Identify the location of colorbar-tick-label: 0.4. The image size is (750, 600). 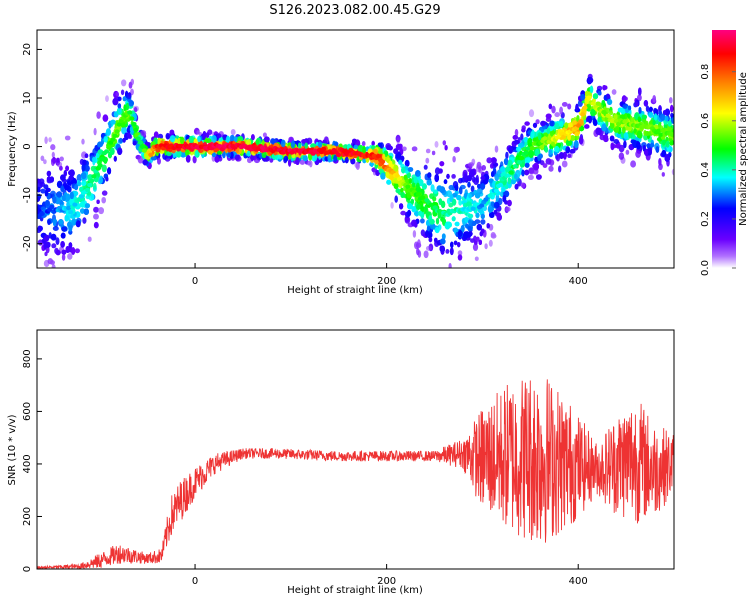
(705, 170).